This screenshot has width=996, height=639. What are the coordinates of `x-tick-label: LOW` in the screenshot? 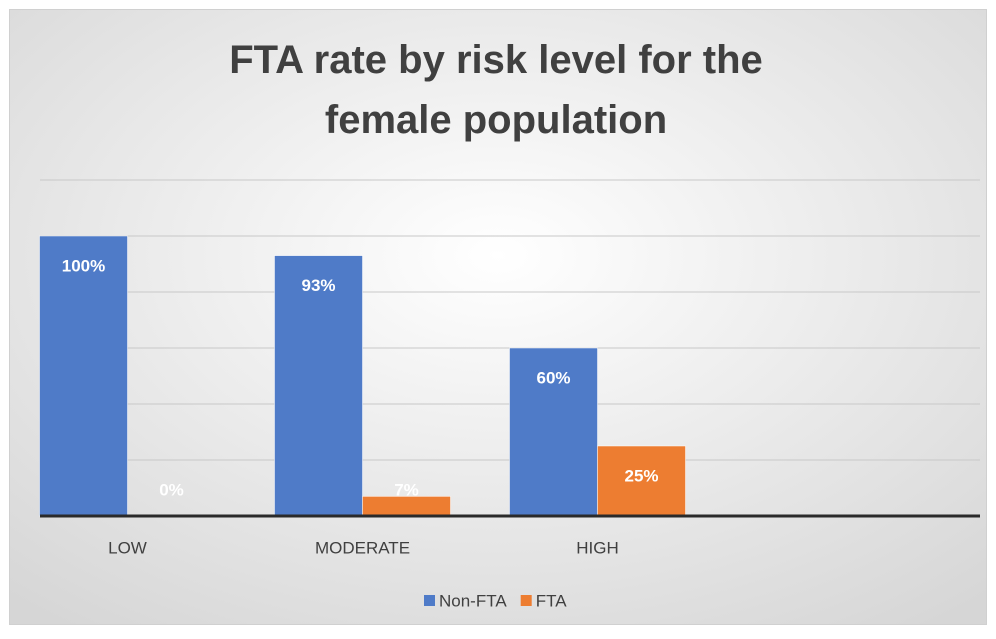 It's located at (127, 547).